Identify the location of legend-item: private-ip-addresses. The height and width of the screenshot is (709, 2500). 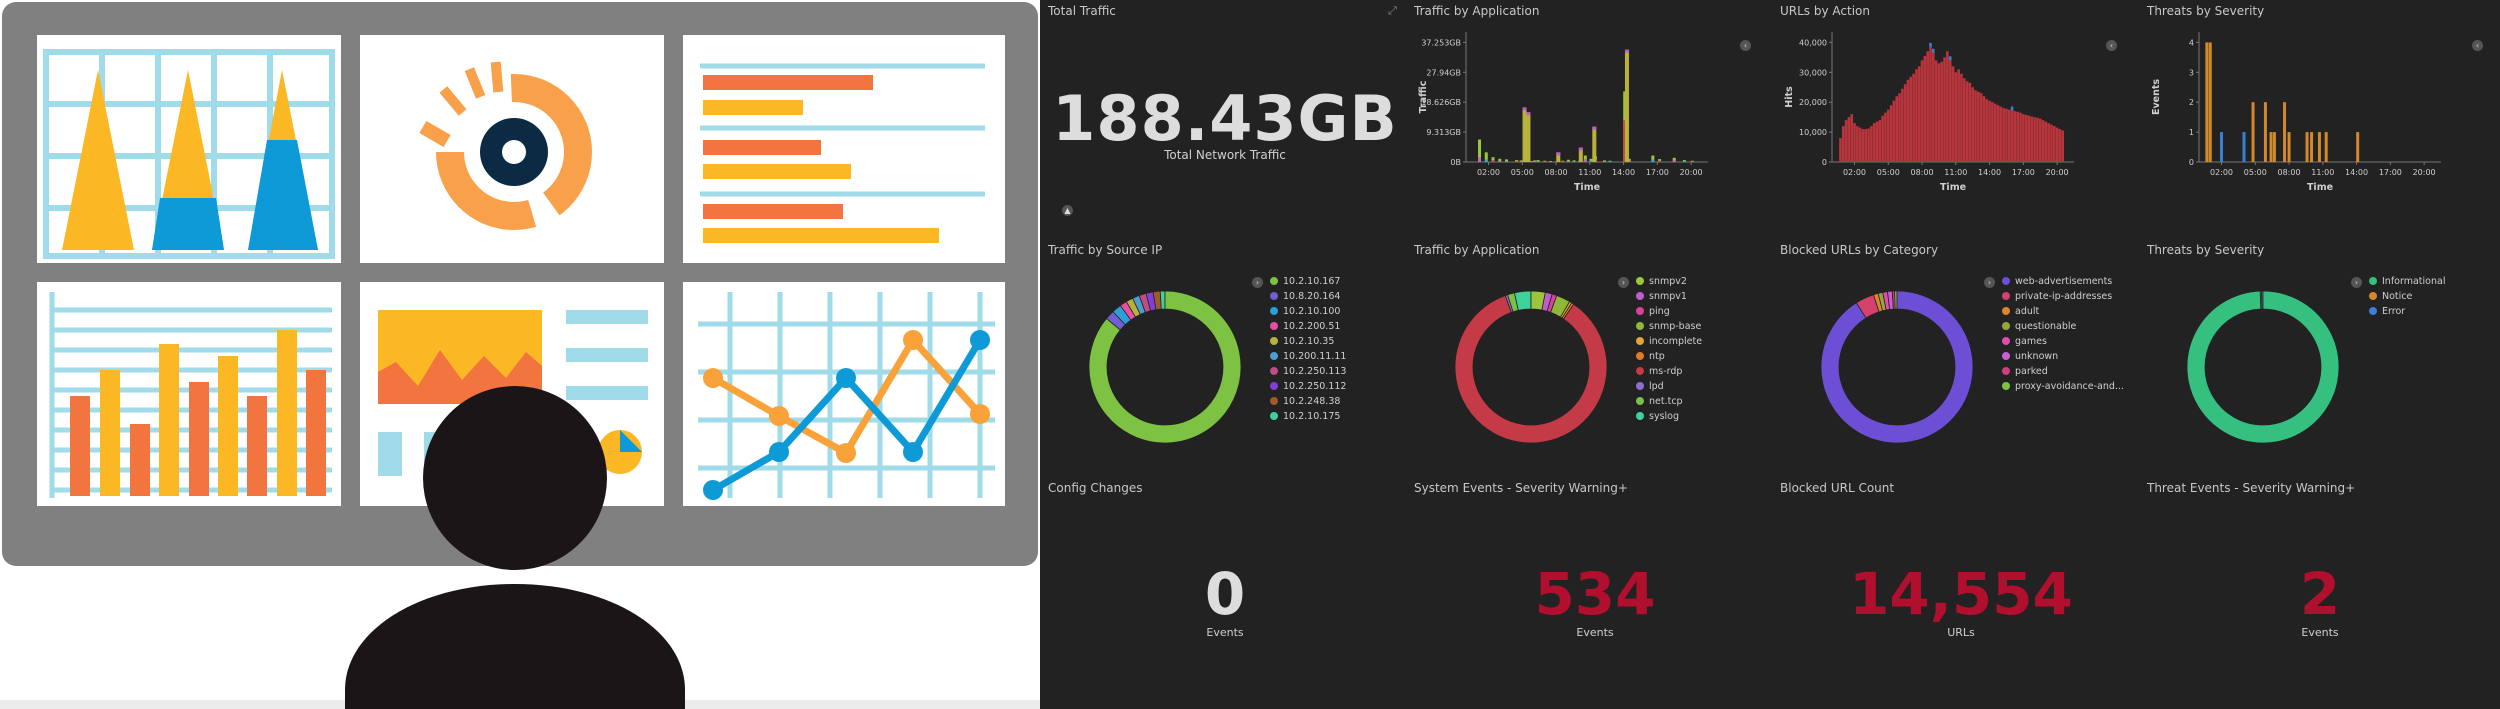
(2067, 296).